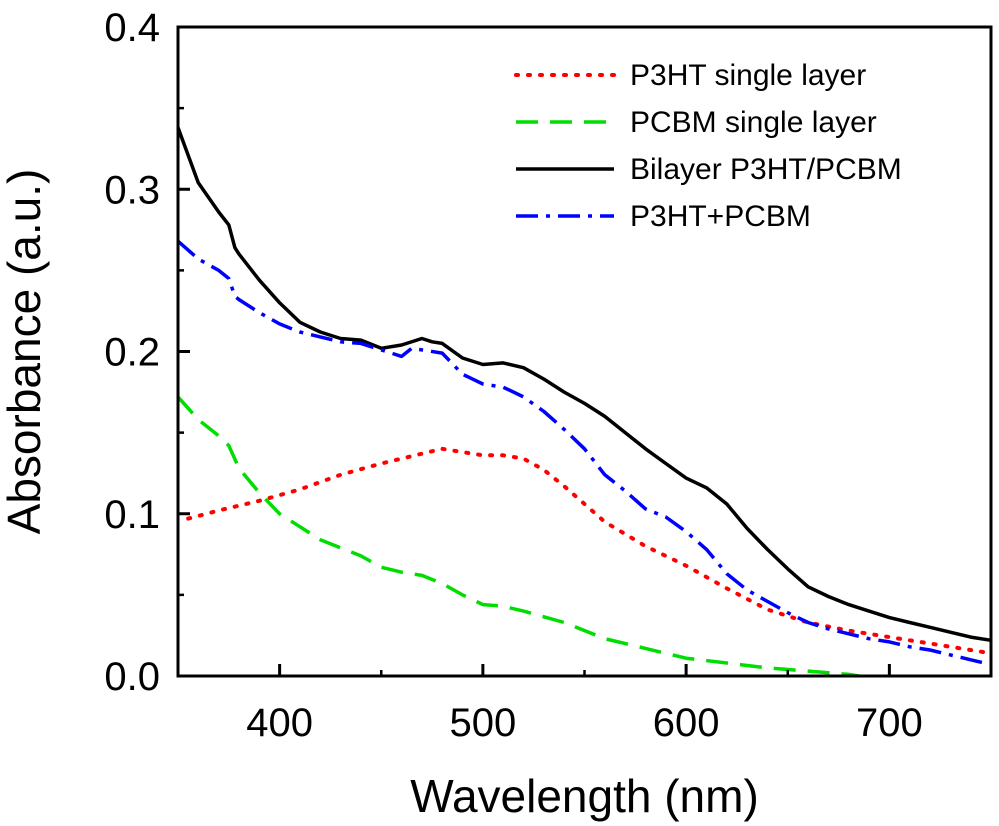  I want to click on y-tick-label-1: 0.1, so click(132, 515).